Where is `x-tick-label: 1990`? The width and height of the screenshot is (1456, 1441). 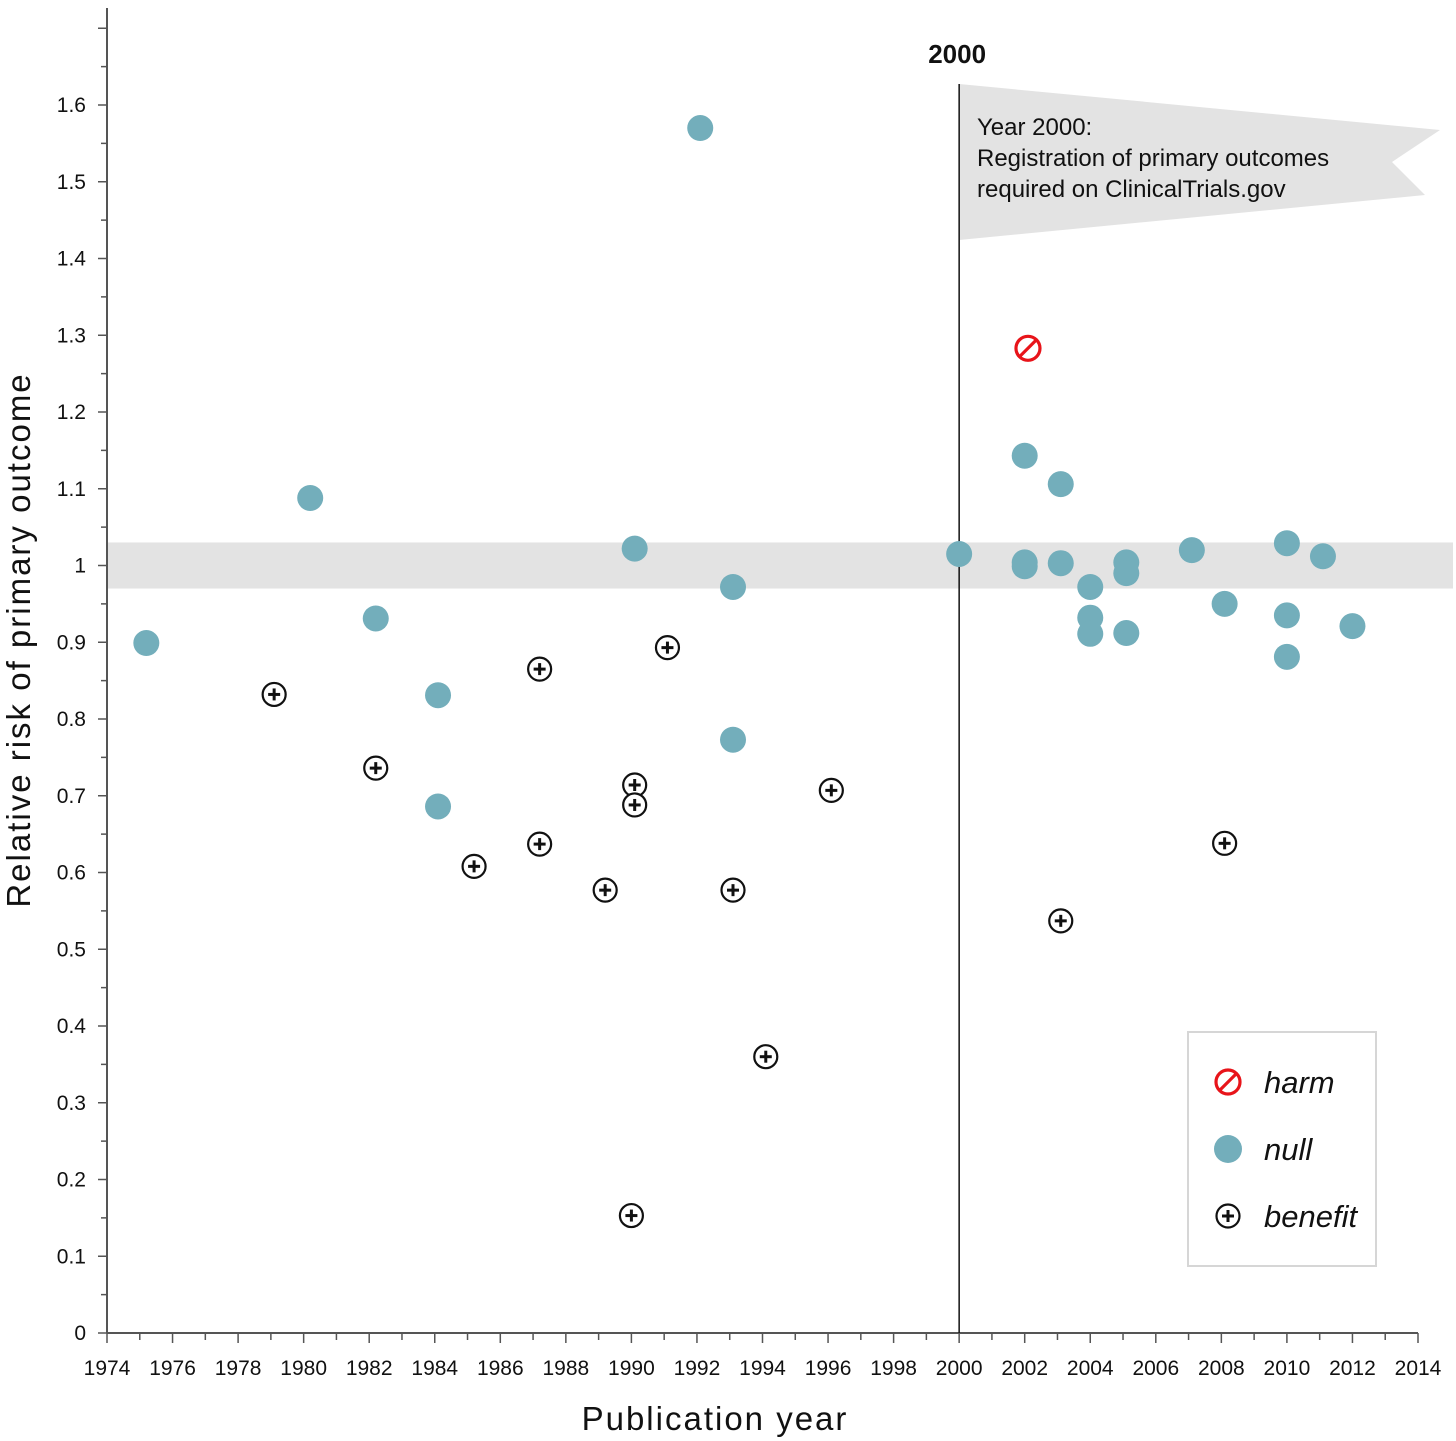
x-tick-label: 1990 is located at coordinates (631, 1368).